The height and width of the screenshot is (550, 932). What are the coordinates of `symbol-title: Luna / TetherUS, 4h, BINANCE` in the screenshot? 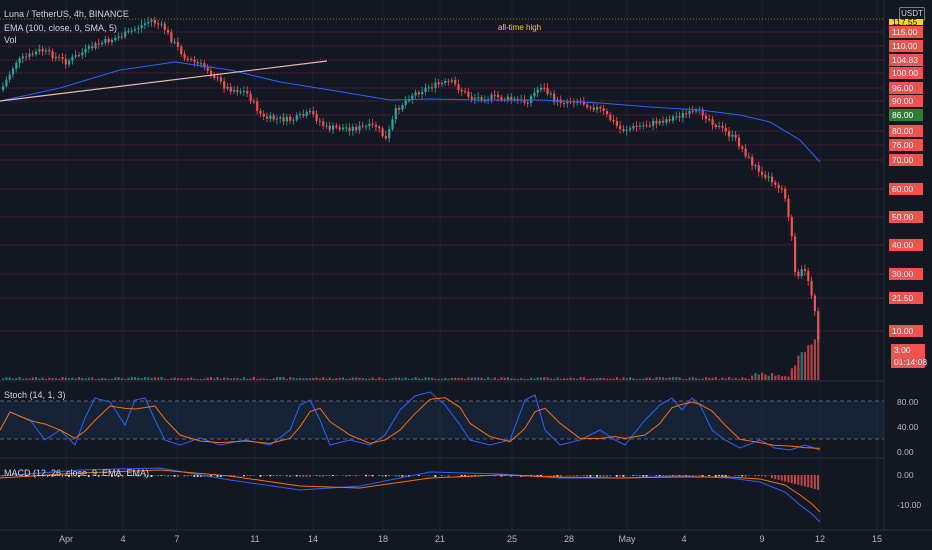 It's located at (66, 14).